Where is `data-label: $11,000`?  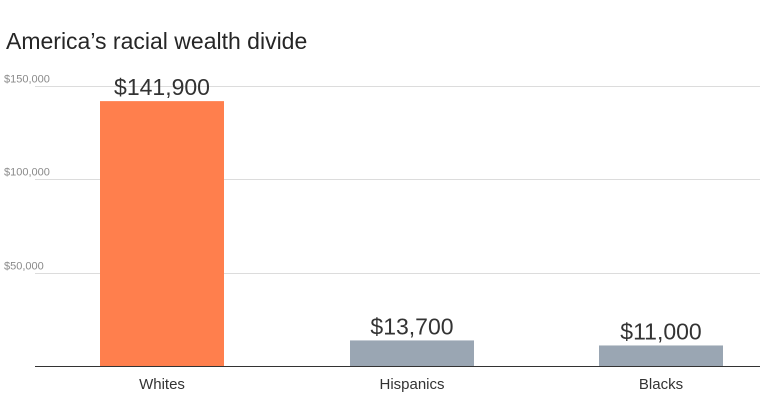 data-label: $11,000 is located at coordinates (660, 331).